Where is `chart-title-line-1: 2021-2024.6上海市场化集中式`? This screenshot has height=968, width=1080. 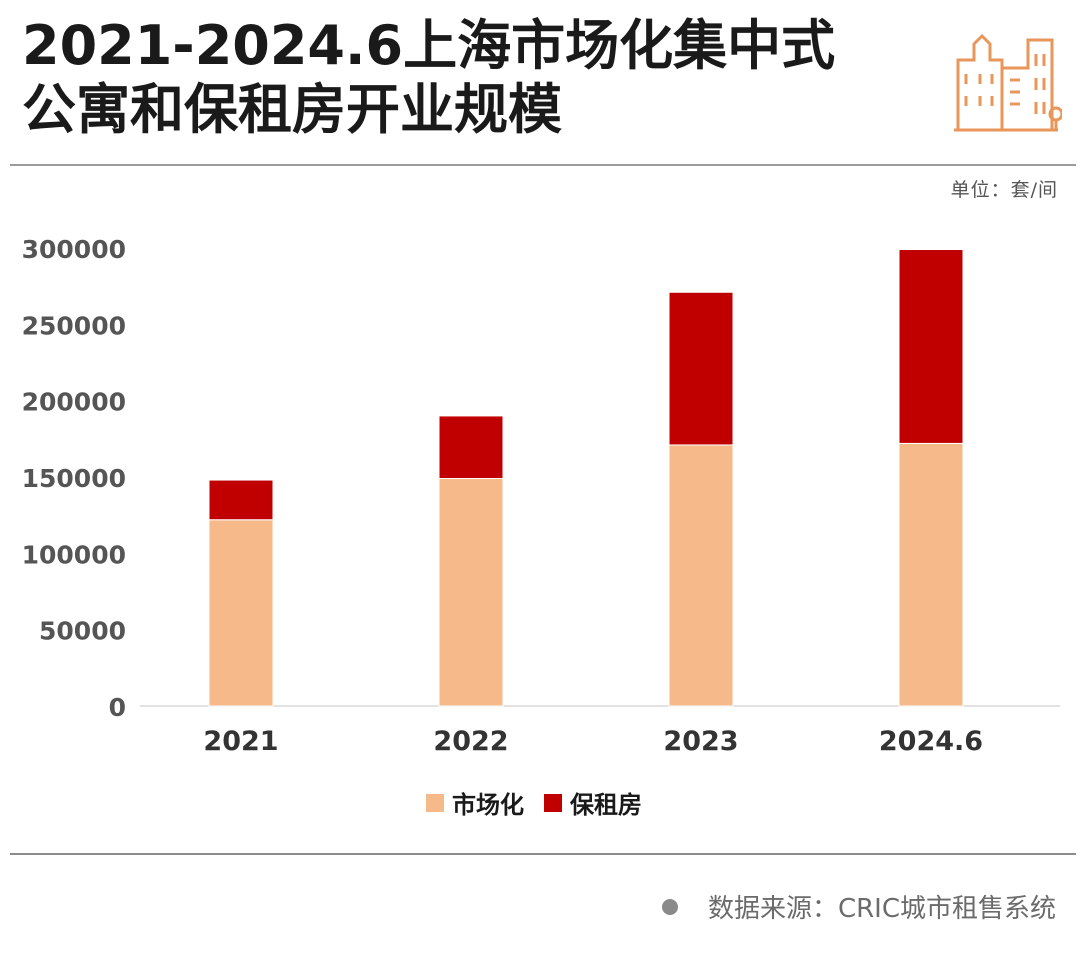
chart-title-line-1: 2021-2024.6上海市场化集中式 is located at coordinates (429, 45).